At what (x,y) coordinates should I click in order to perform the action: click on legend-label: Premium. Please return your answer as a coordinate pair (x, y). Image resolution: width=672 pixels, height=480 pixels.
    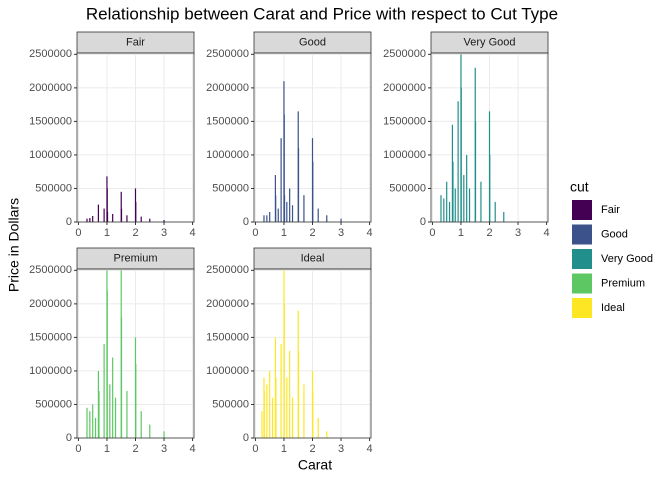
    Looking at the image, I should click on (623, 283).